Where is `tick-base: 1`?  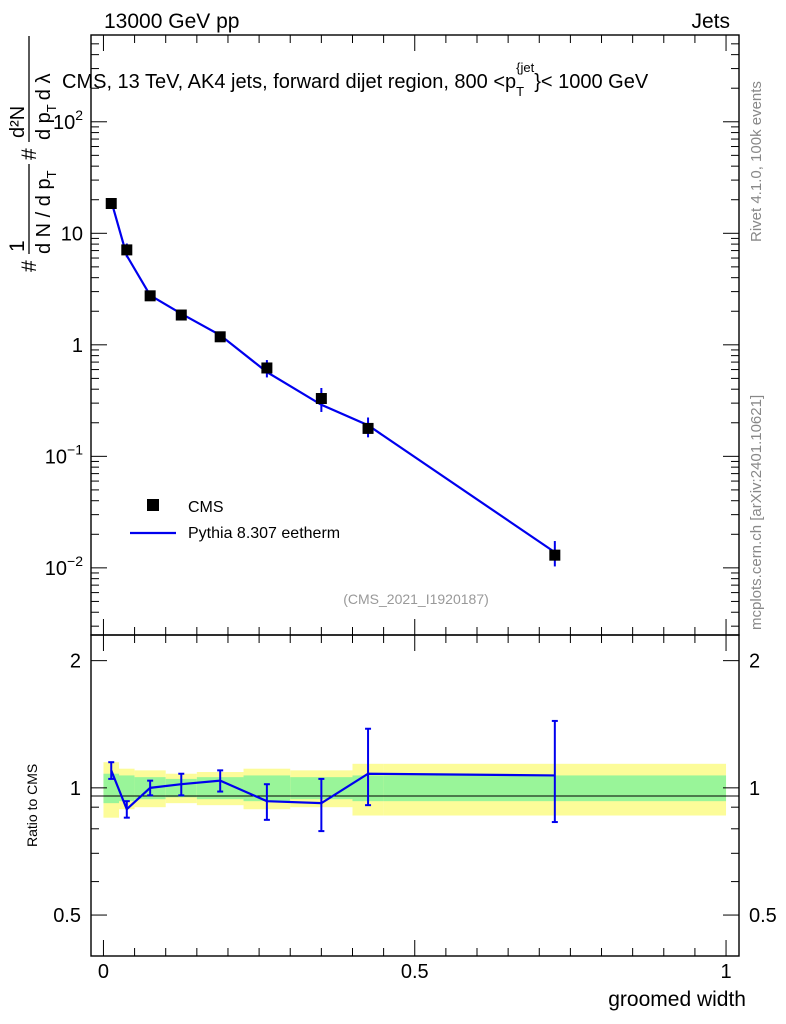 tick-base: 1 is located at coordinates (77, 346).